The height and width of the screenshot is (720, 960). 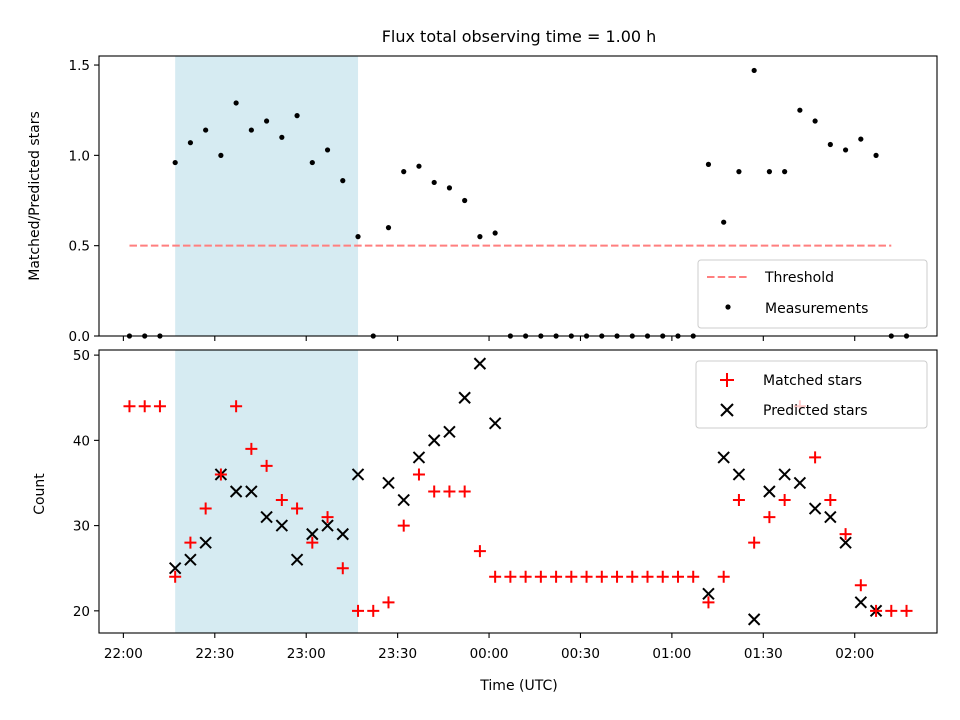 I want to click on bottom-legend-box, so click(x=811, y=394).